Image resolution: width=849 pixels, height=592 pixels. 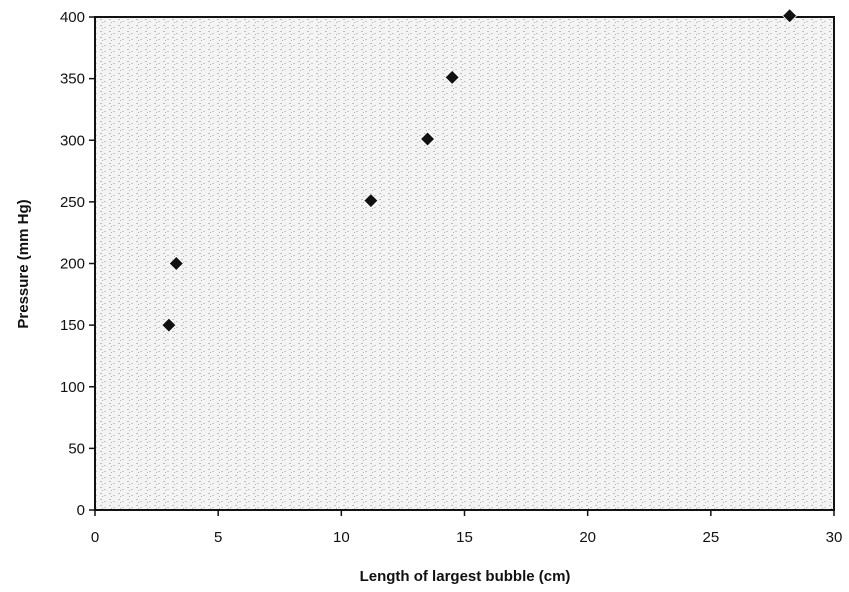 I want to click on y-tick-label: 400, so click(x=72, y=17).